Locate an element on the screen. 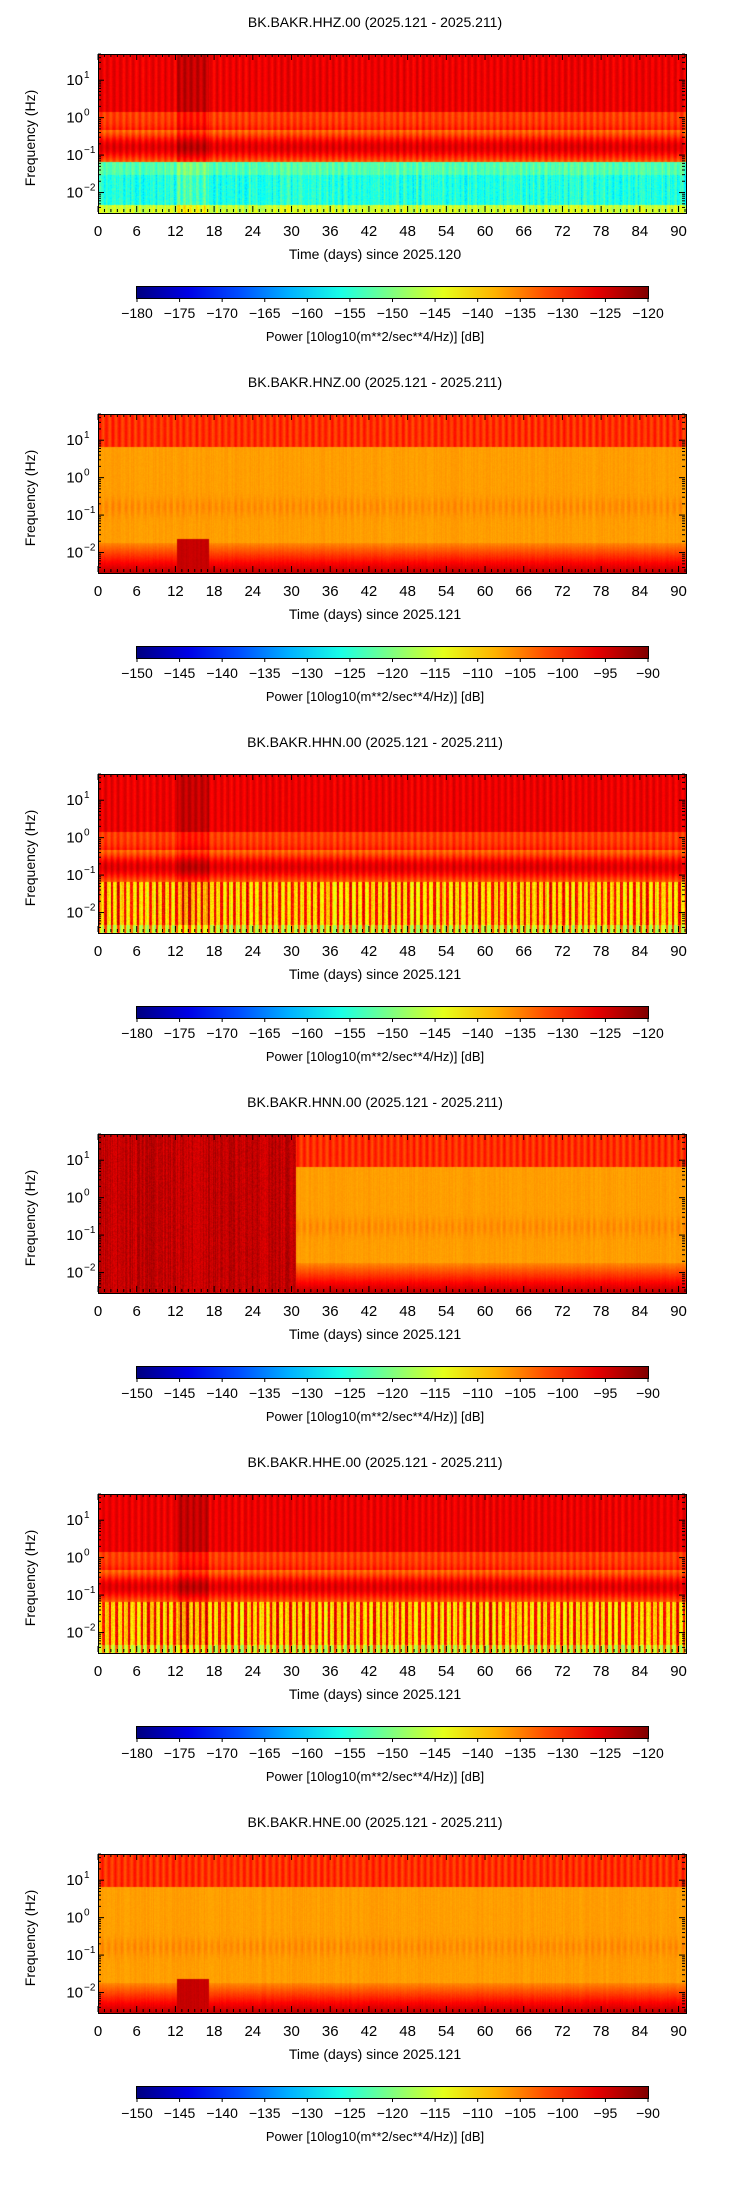  panel-title: BK.BAKR.HNE.00 (2025.121 - 2025.211) is located at coordinates (375, 1822).